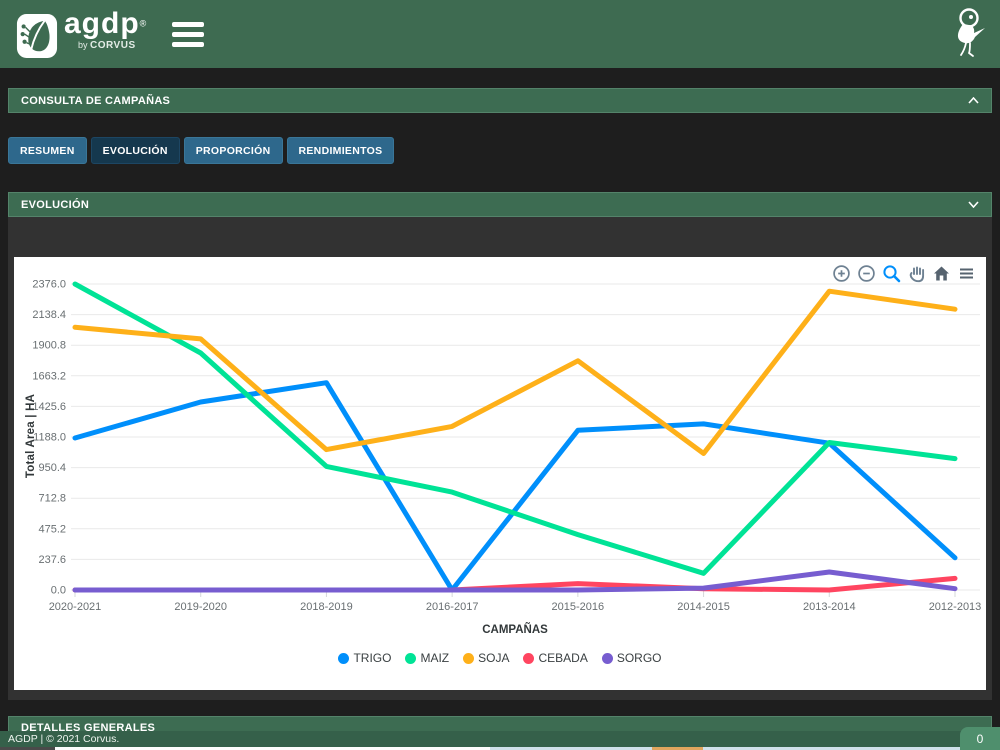 Image resolution: width=1000 pixels, height=750 pixels. Describe the element at coordinates (372, 658) in the screenshot. I see `legend-label: TRIGO` at that location.